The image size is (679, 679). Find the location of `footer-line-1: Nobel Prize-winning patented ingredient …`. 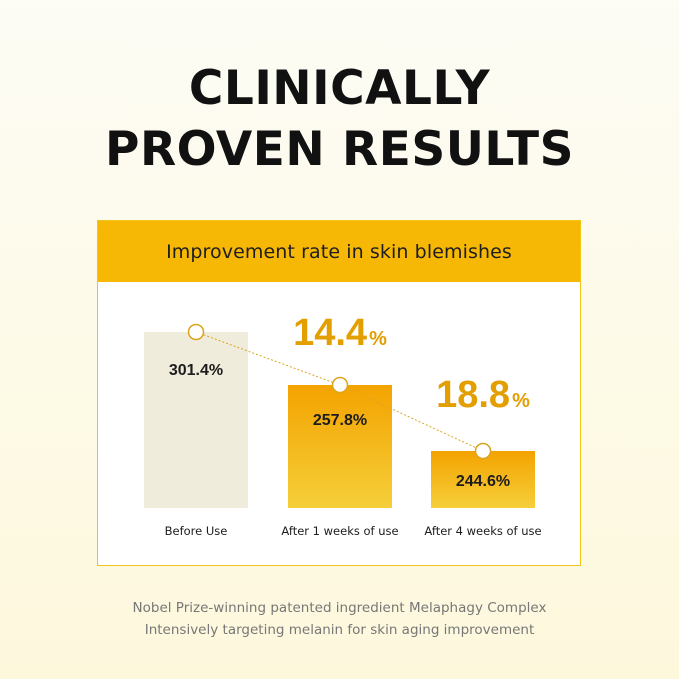

footer-line-1: Nobel Prize-winning patented ingredient … is located at coordinates (339, 608).